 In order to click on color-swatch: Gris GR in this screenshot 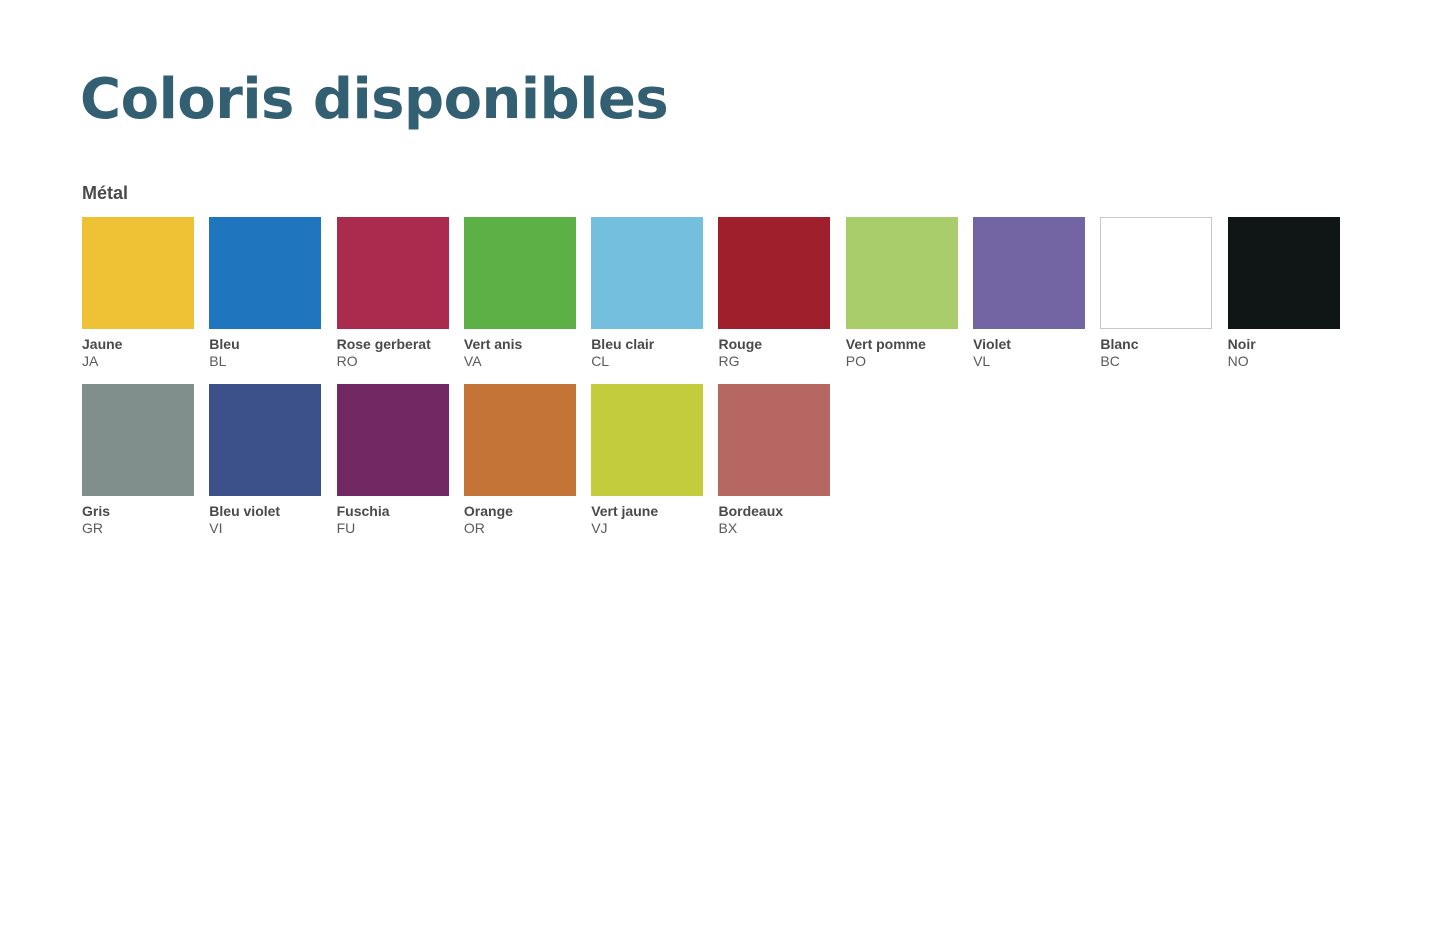, I will do `click(138, 460)`.